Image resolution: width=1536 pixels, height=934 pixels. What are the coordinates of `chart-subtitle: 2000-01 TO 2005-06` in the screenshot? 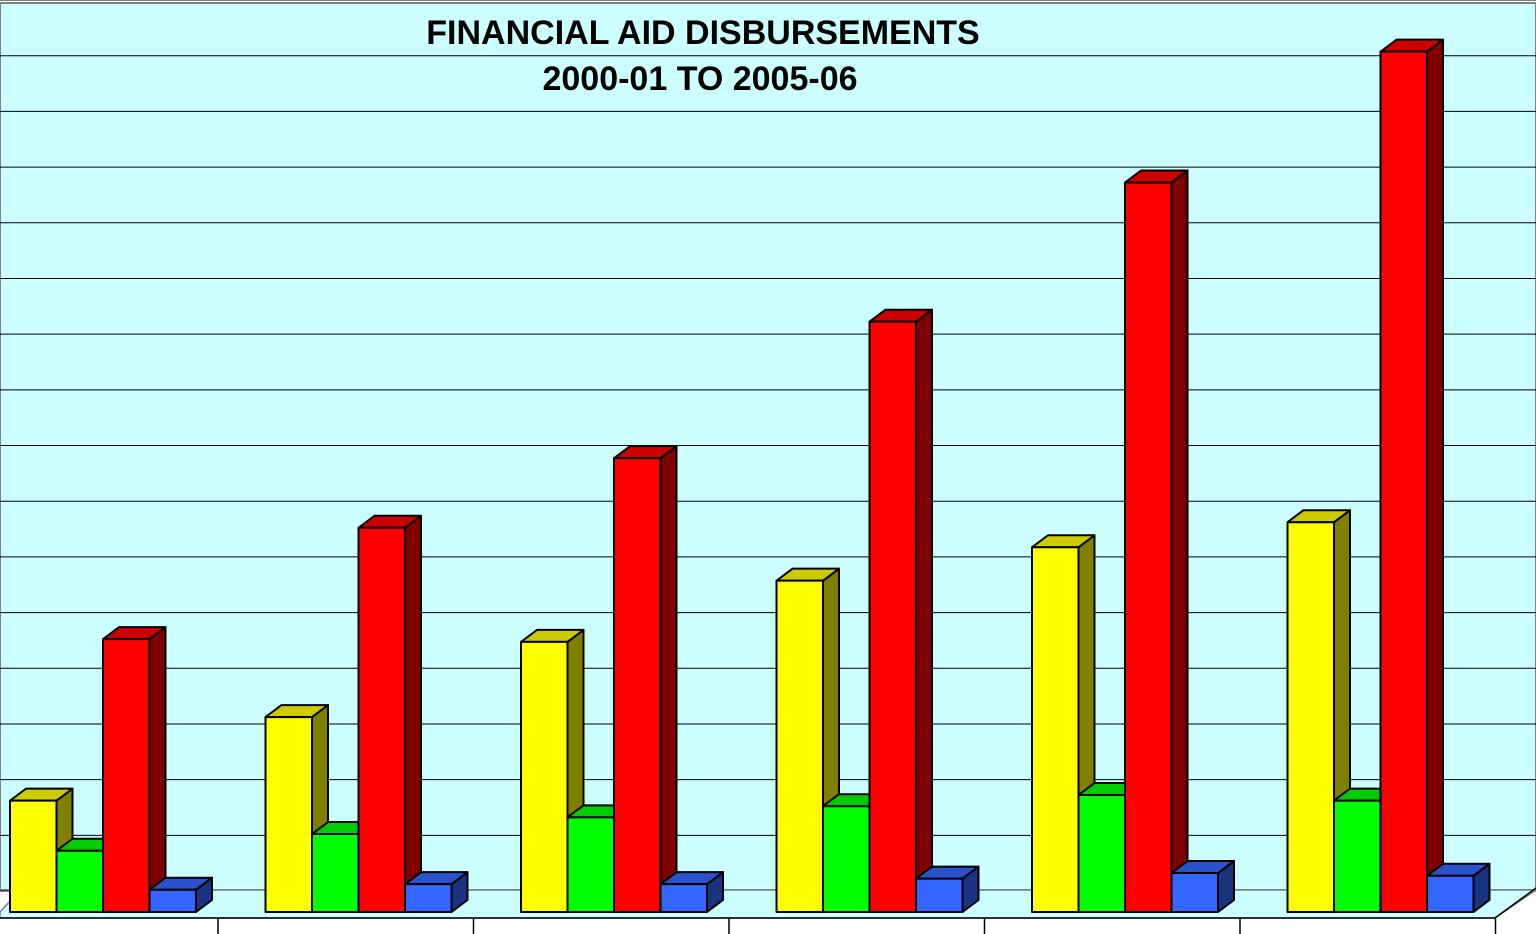 It's located at (699, 79).